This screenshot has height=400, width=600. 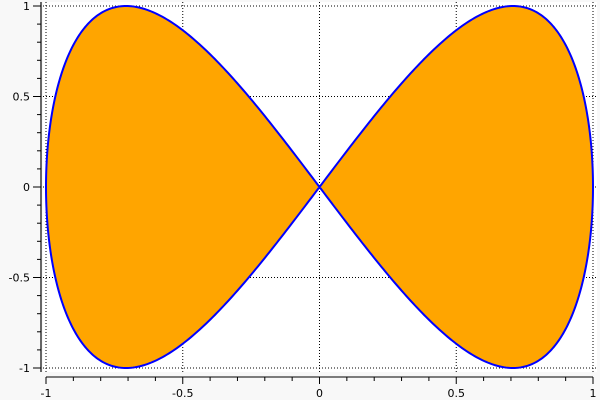 I want to click on y-tick-label: 0.5, so click(x=22, y=97).